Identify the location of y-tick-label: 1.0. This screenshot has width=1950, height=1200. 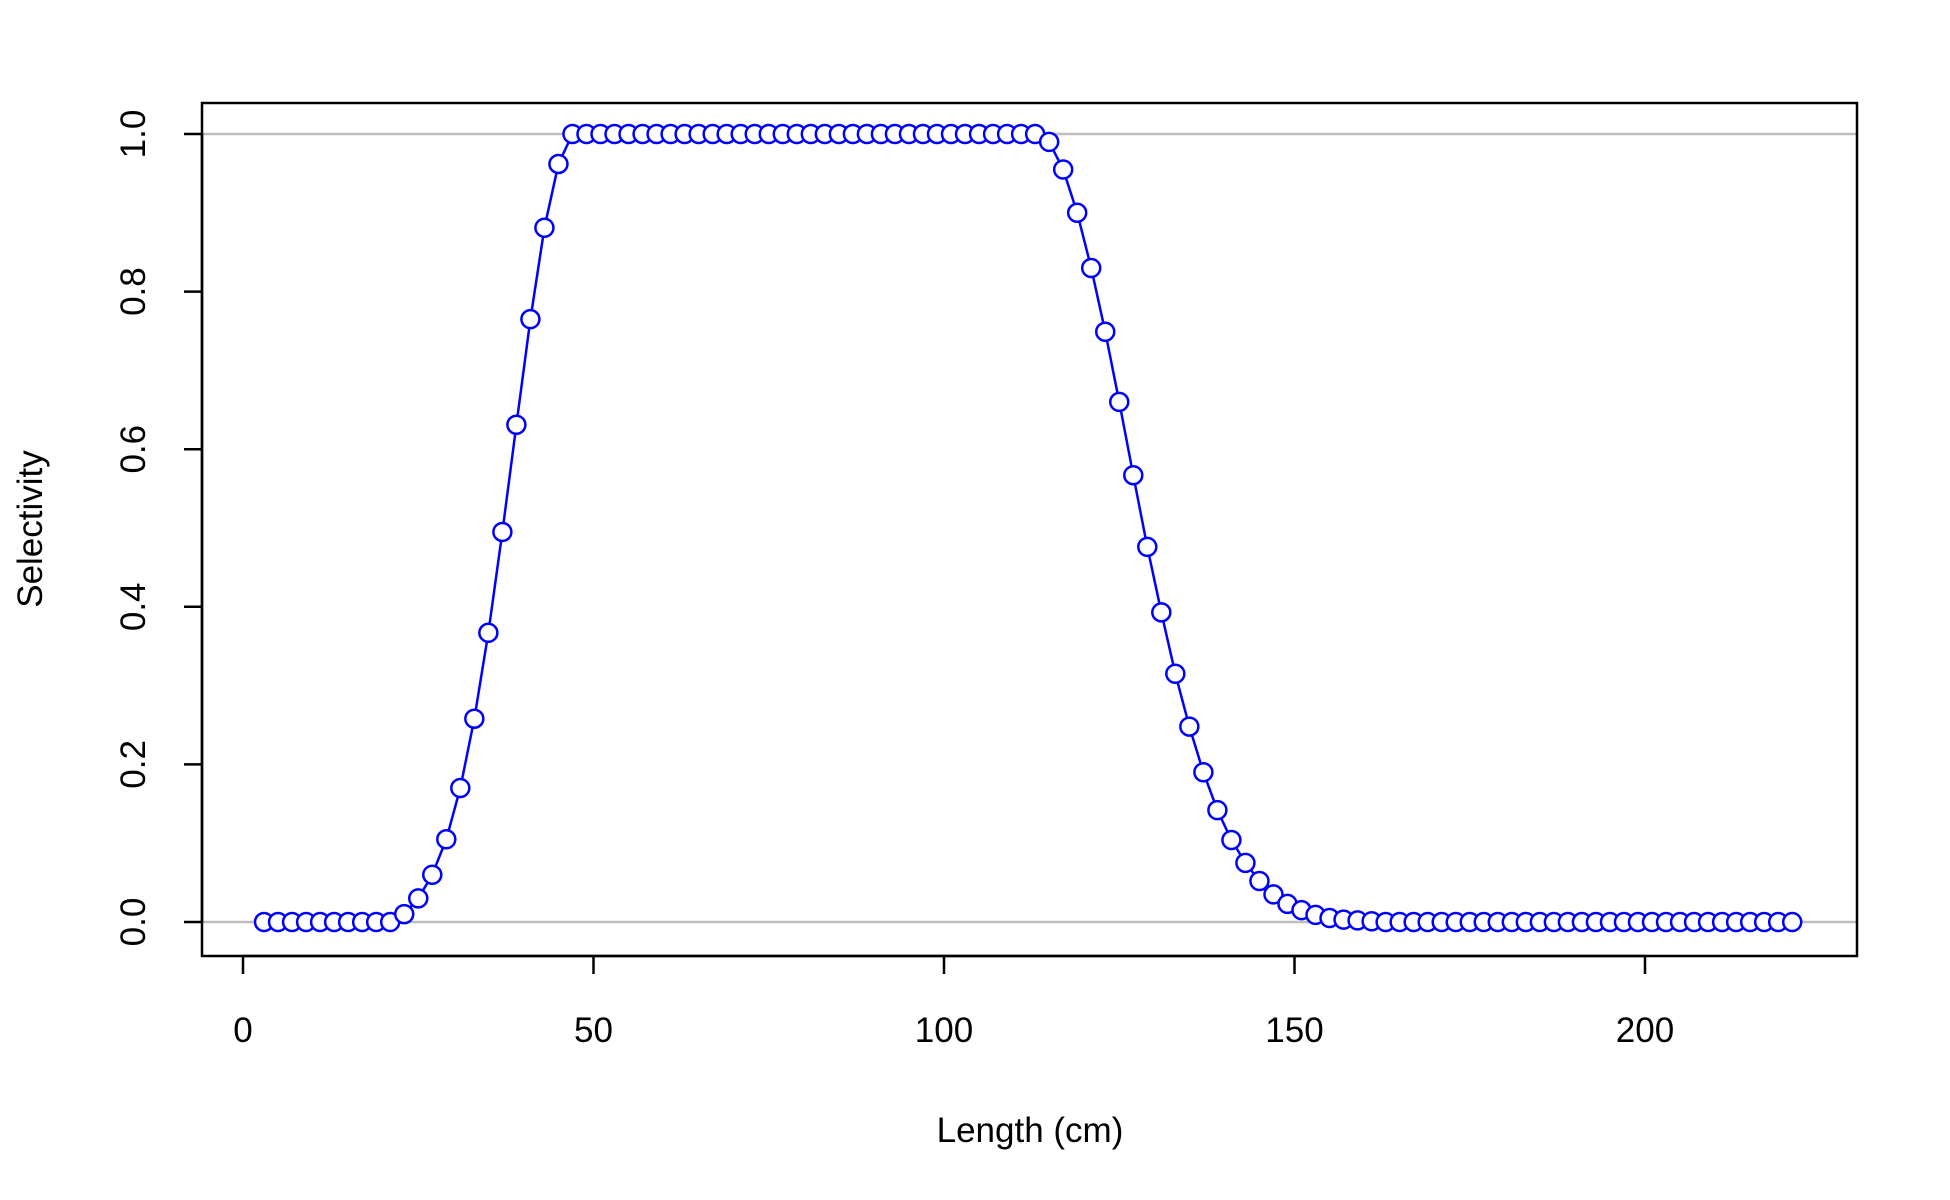
(133, 134).